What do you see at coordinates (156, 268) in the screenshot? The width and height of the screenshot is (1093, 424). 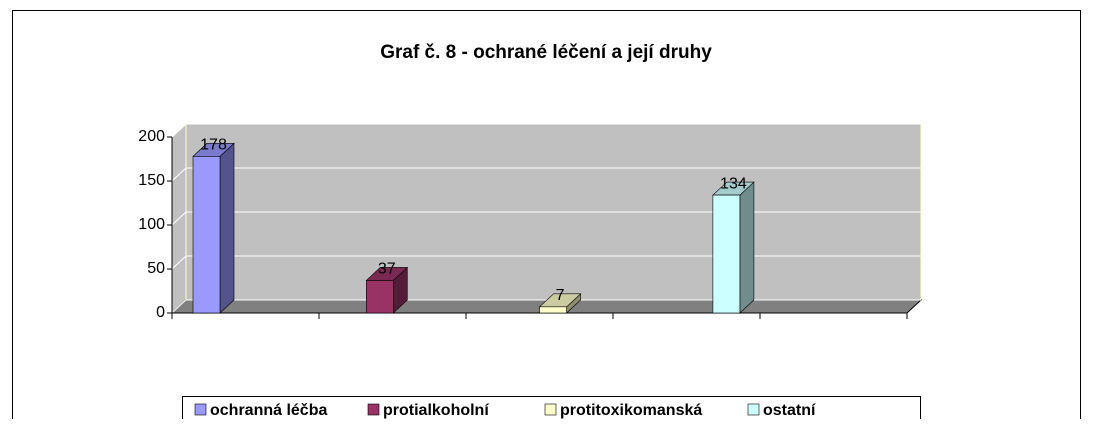 I see `y-tick-label: 50` at bounding box center [156, 268].